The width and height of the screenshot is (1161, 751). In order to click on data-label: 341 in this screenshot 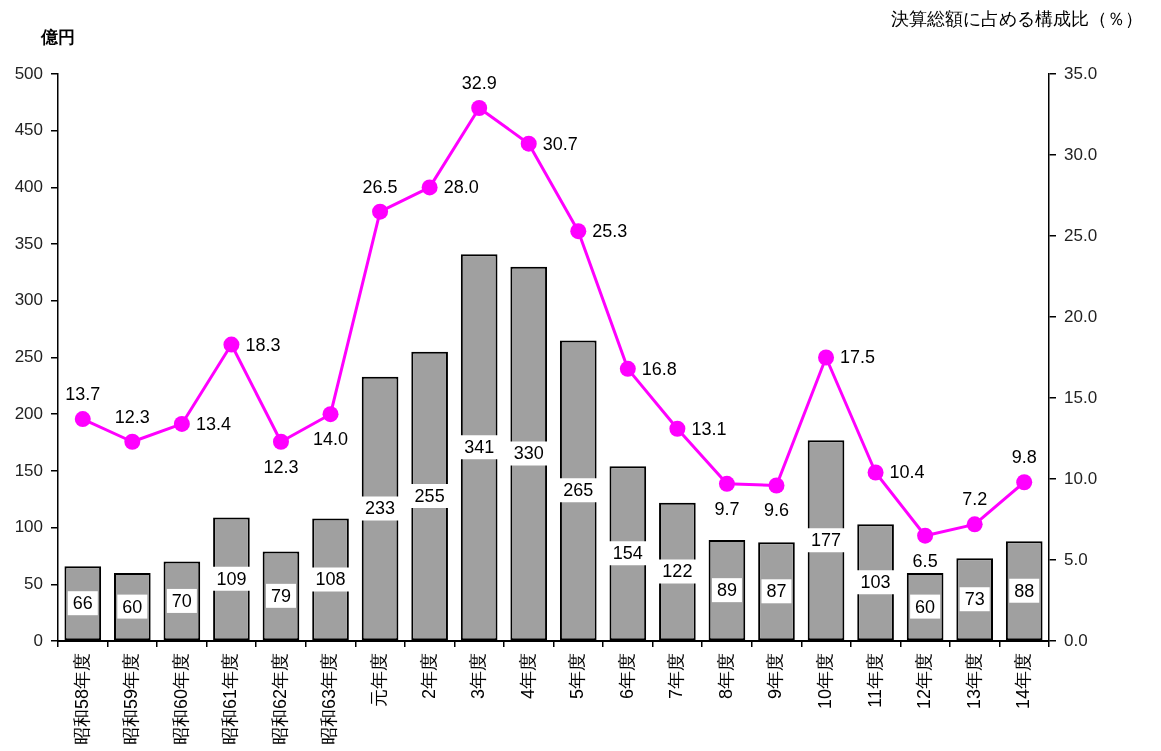, I will do `click(479, 447)`.